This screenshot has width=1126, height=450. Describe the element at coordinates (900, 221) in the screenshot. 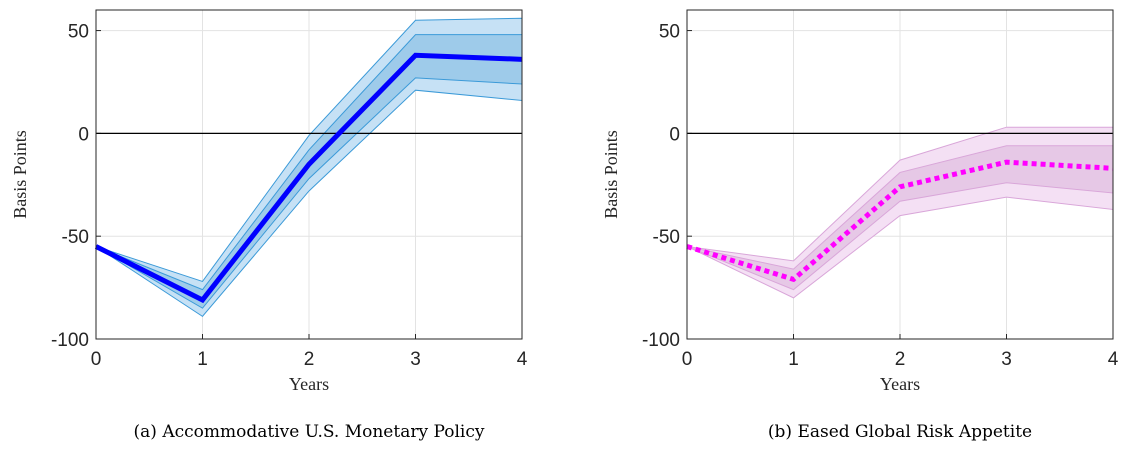

I see `series-line` at that location.